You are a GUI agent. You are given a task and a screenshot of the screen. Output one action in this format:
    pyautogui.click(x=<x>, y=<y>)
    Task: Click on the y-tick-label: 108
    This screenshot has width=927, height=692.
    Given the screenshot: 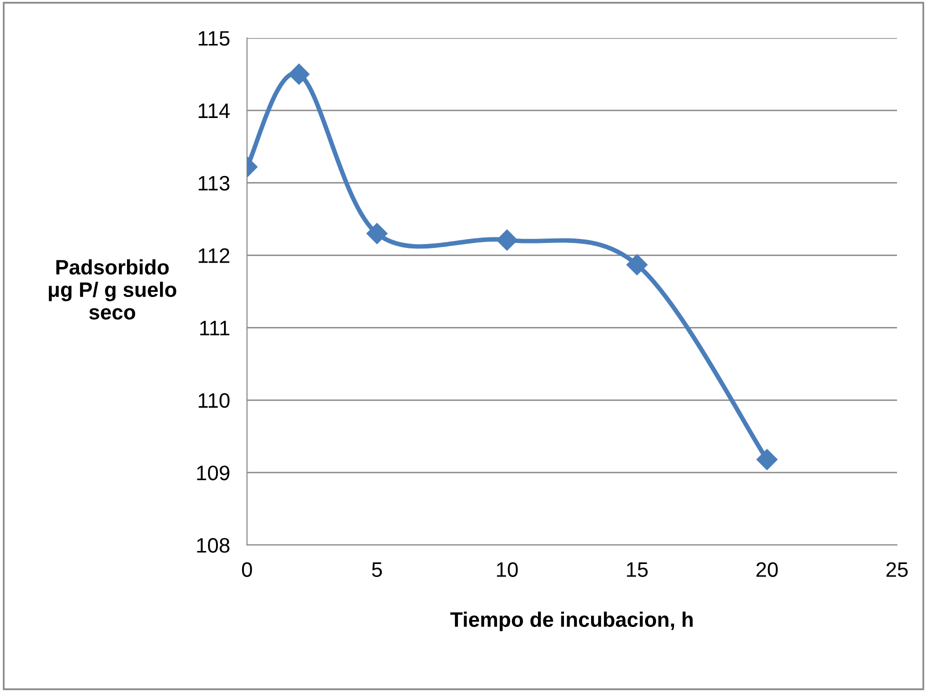 What is the action you would take?
    pyautogui.click(x=213, y=545)
    